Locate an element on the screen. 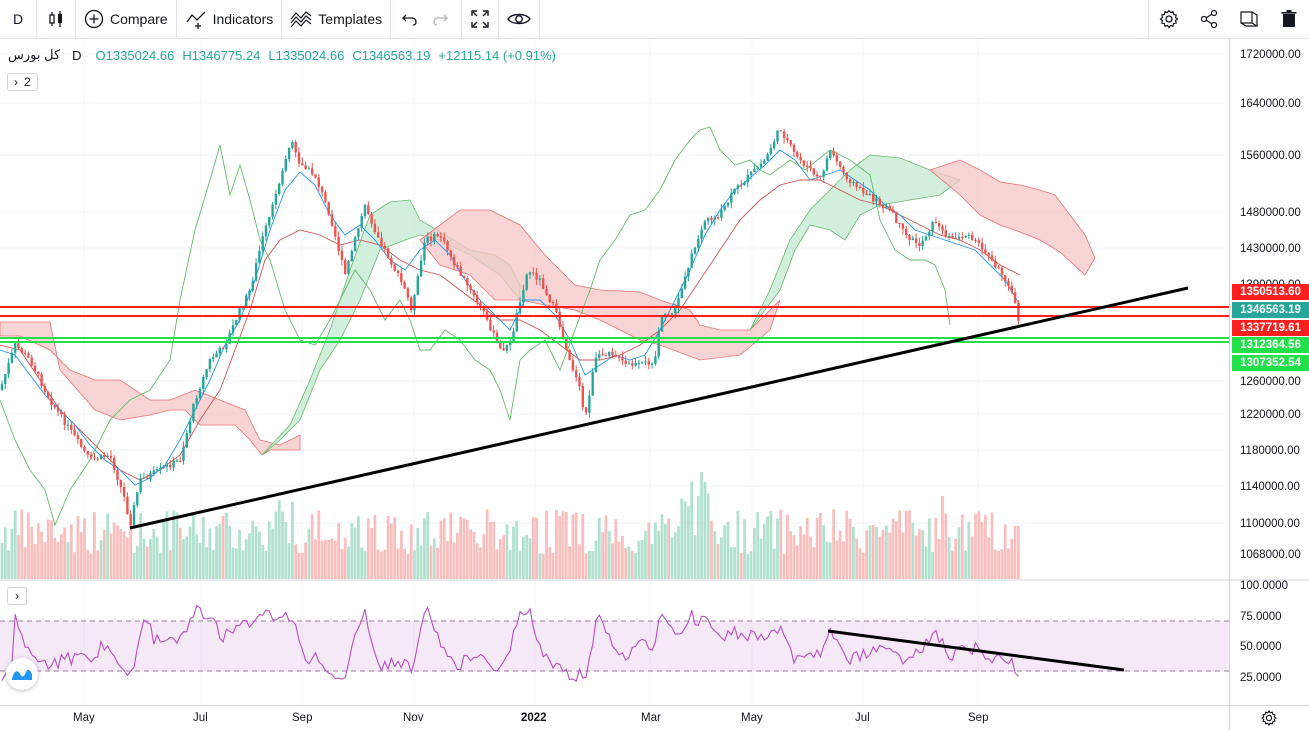 This screenshot has height=730, width=1309. interval-button: D is located at coordinates (18, 19).